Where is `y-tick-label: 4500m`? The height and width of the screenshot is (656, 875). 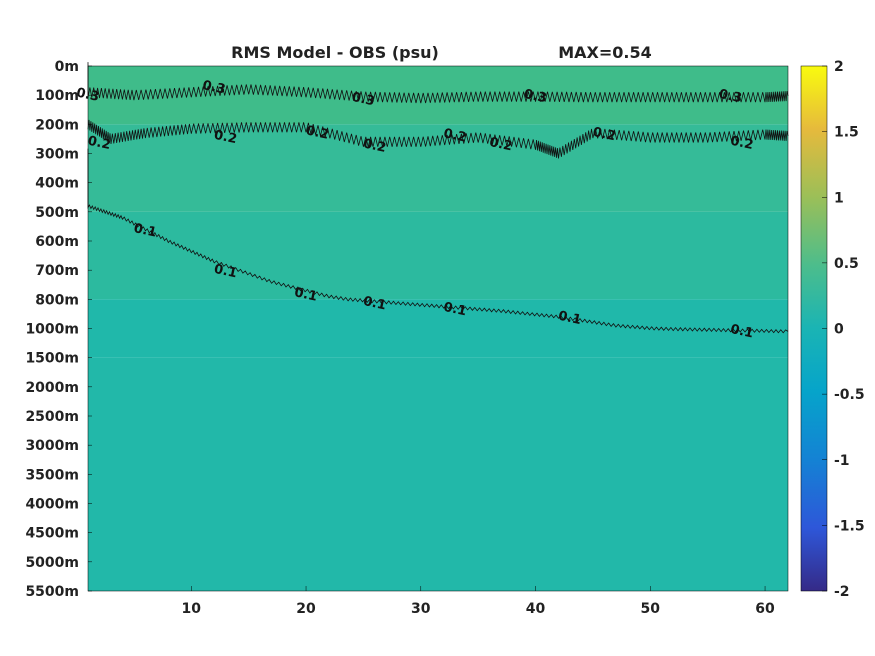
y-tick-label: 4500m is located at coordinates (52, 534).